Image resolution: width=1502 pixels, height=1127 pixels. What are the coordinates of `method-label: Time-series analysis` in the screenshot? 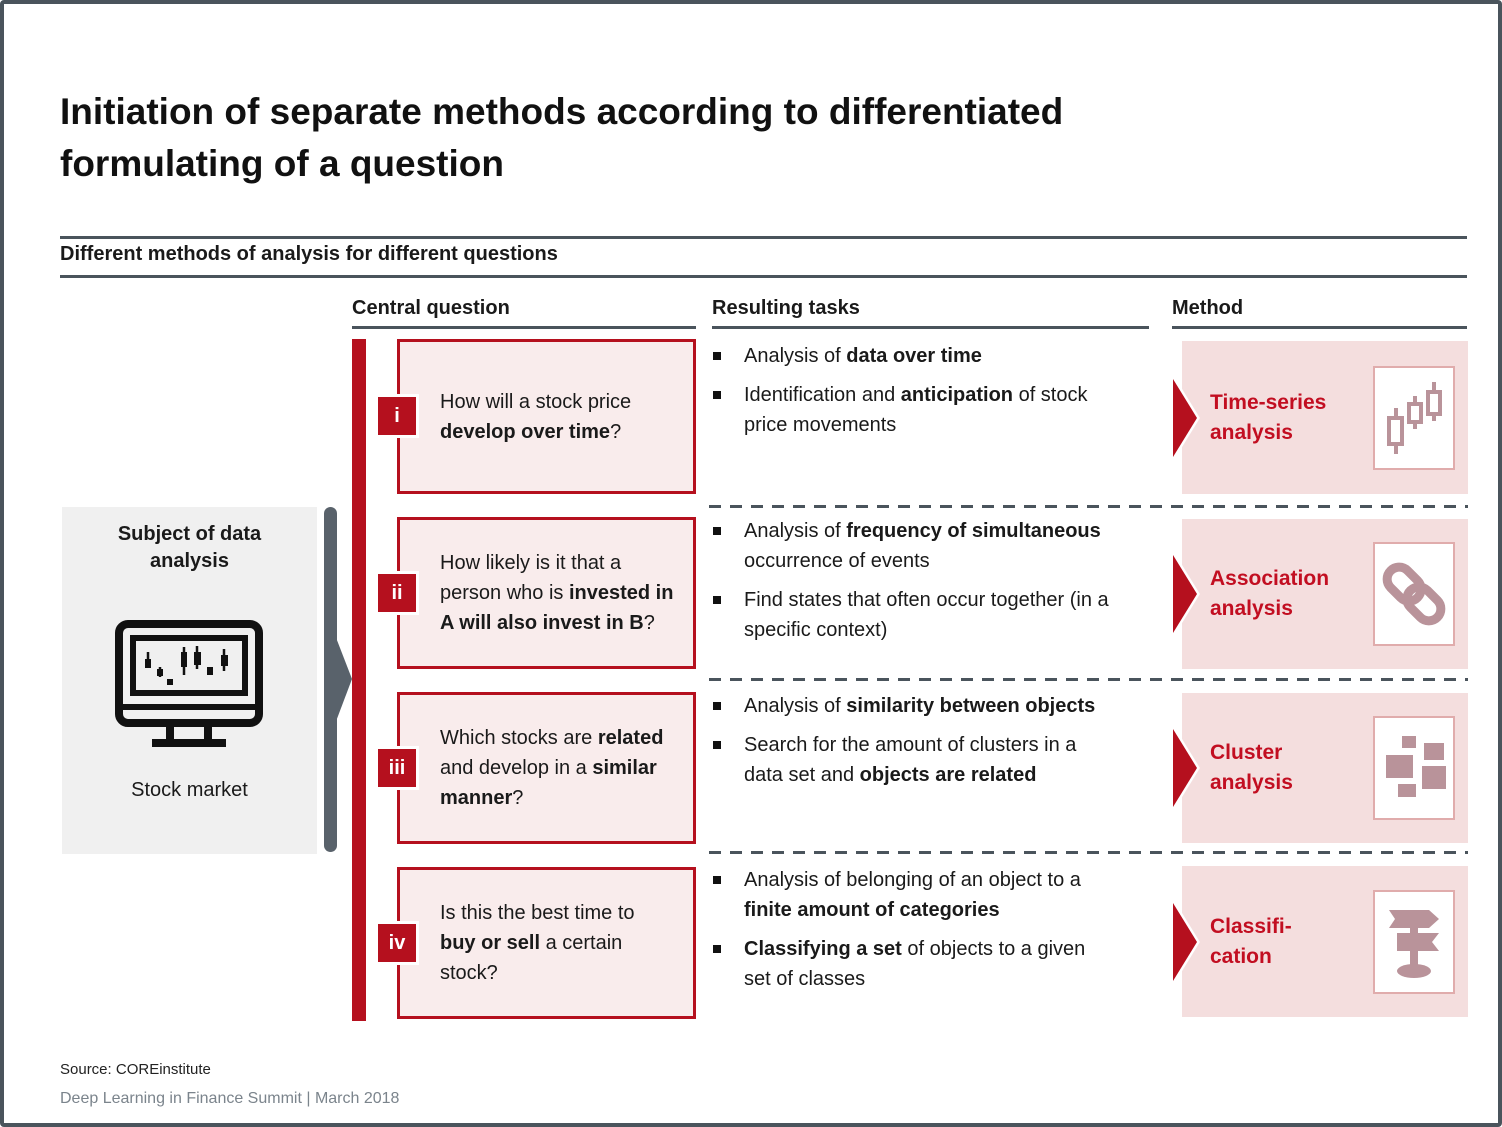 It's located at (1268, 417).